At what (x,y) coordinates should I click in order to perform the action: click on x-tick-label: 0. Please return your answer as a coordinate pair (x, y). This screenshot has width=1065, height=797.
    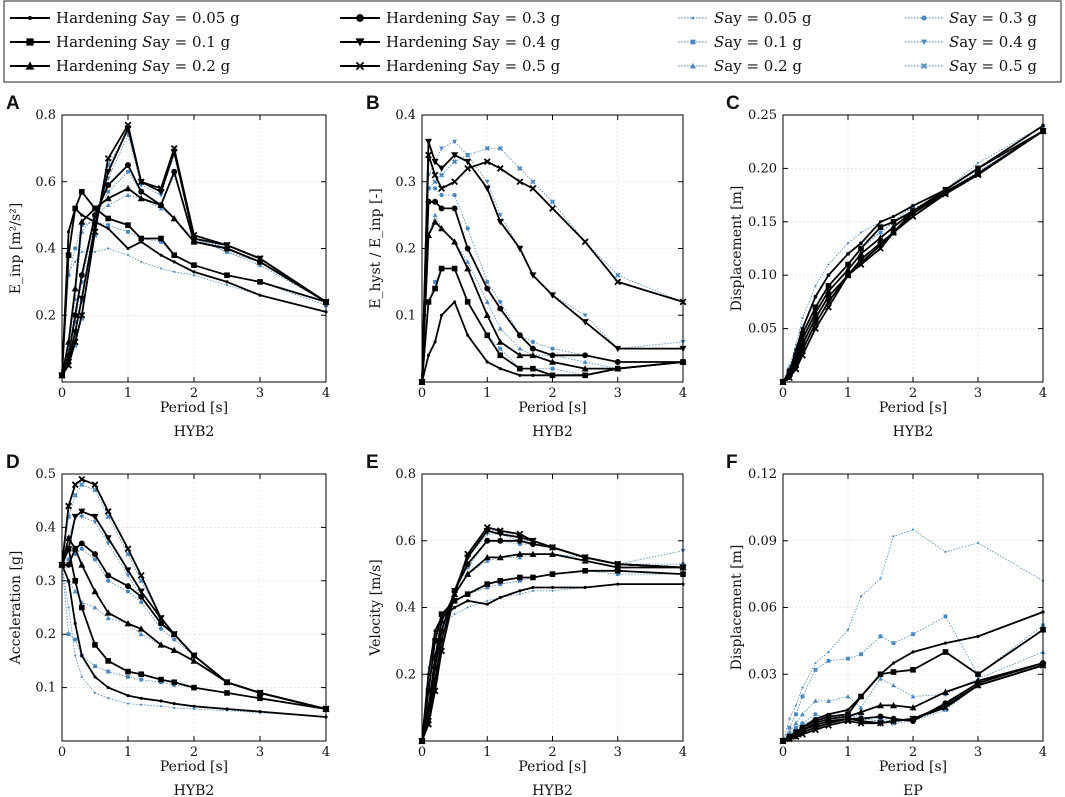
    Looking at the image, I should click on (422, 393).